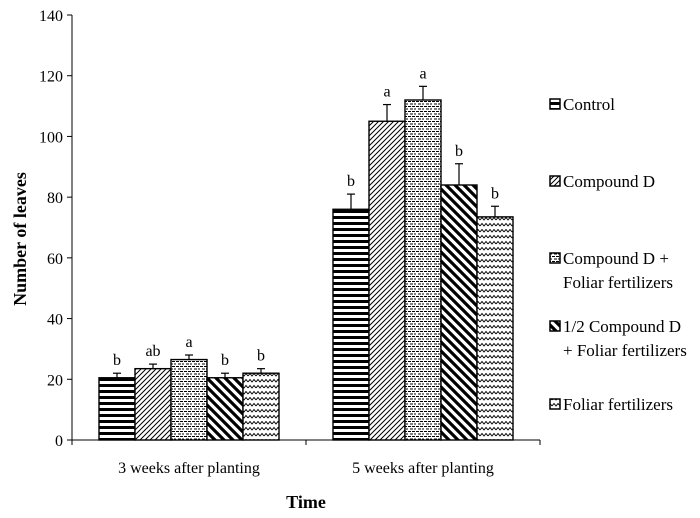 This screenshot has height=518, width=700. What do you see at coordinates (616, 258) in the screenshot?
I see `legend-label: Compound D +` at bounding box center [616, 258].